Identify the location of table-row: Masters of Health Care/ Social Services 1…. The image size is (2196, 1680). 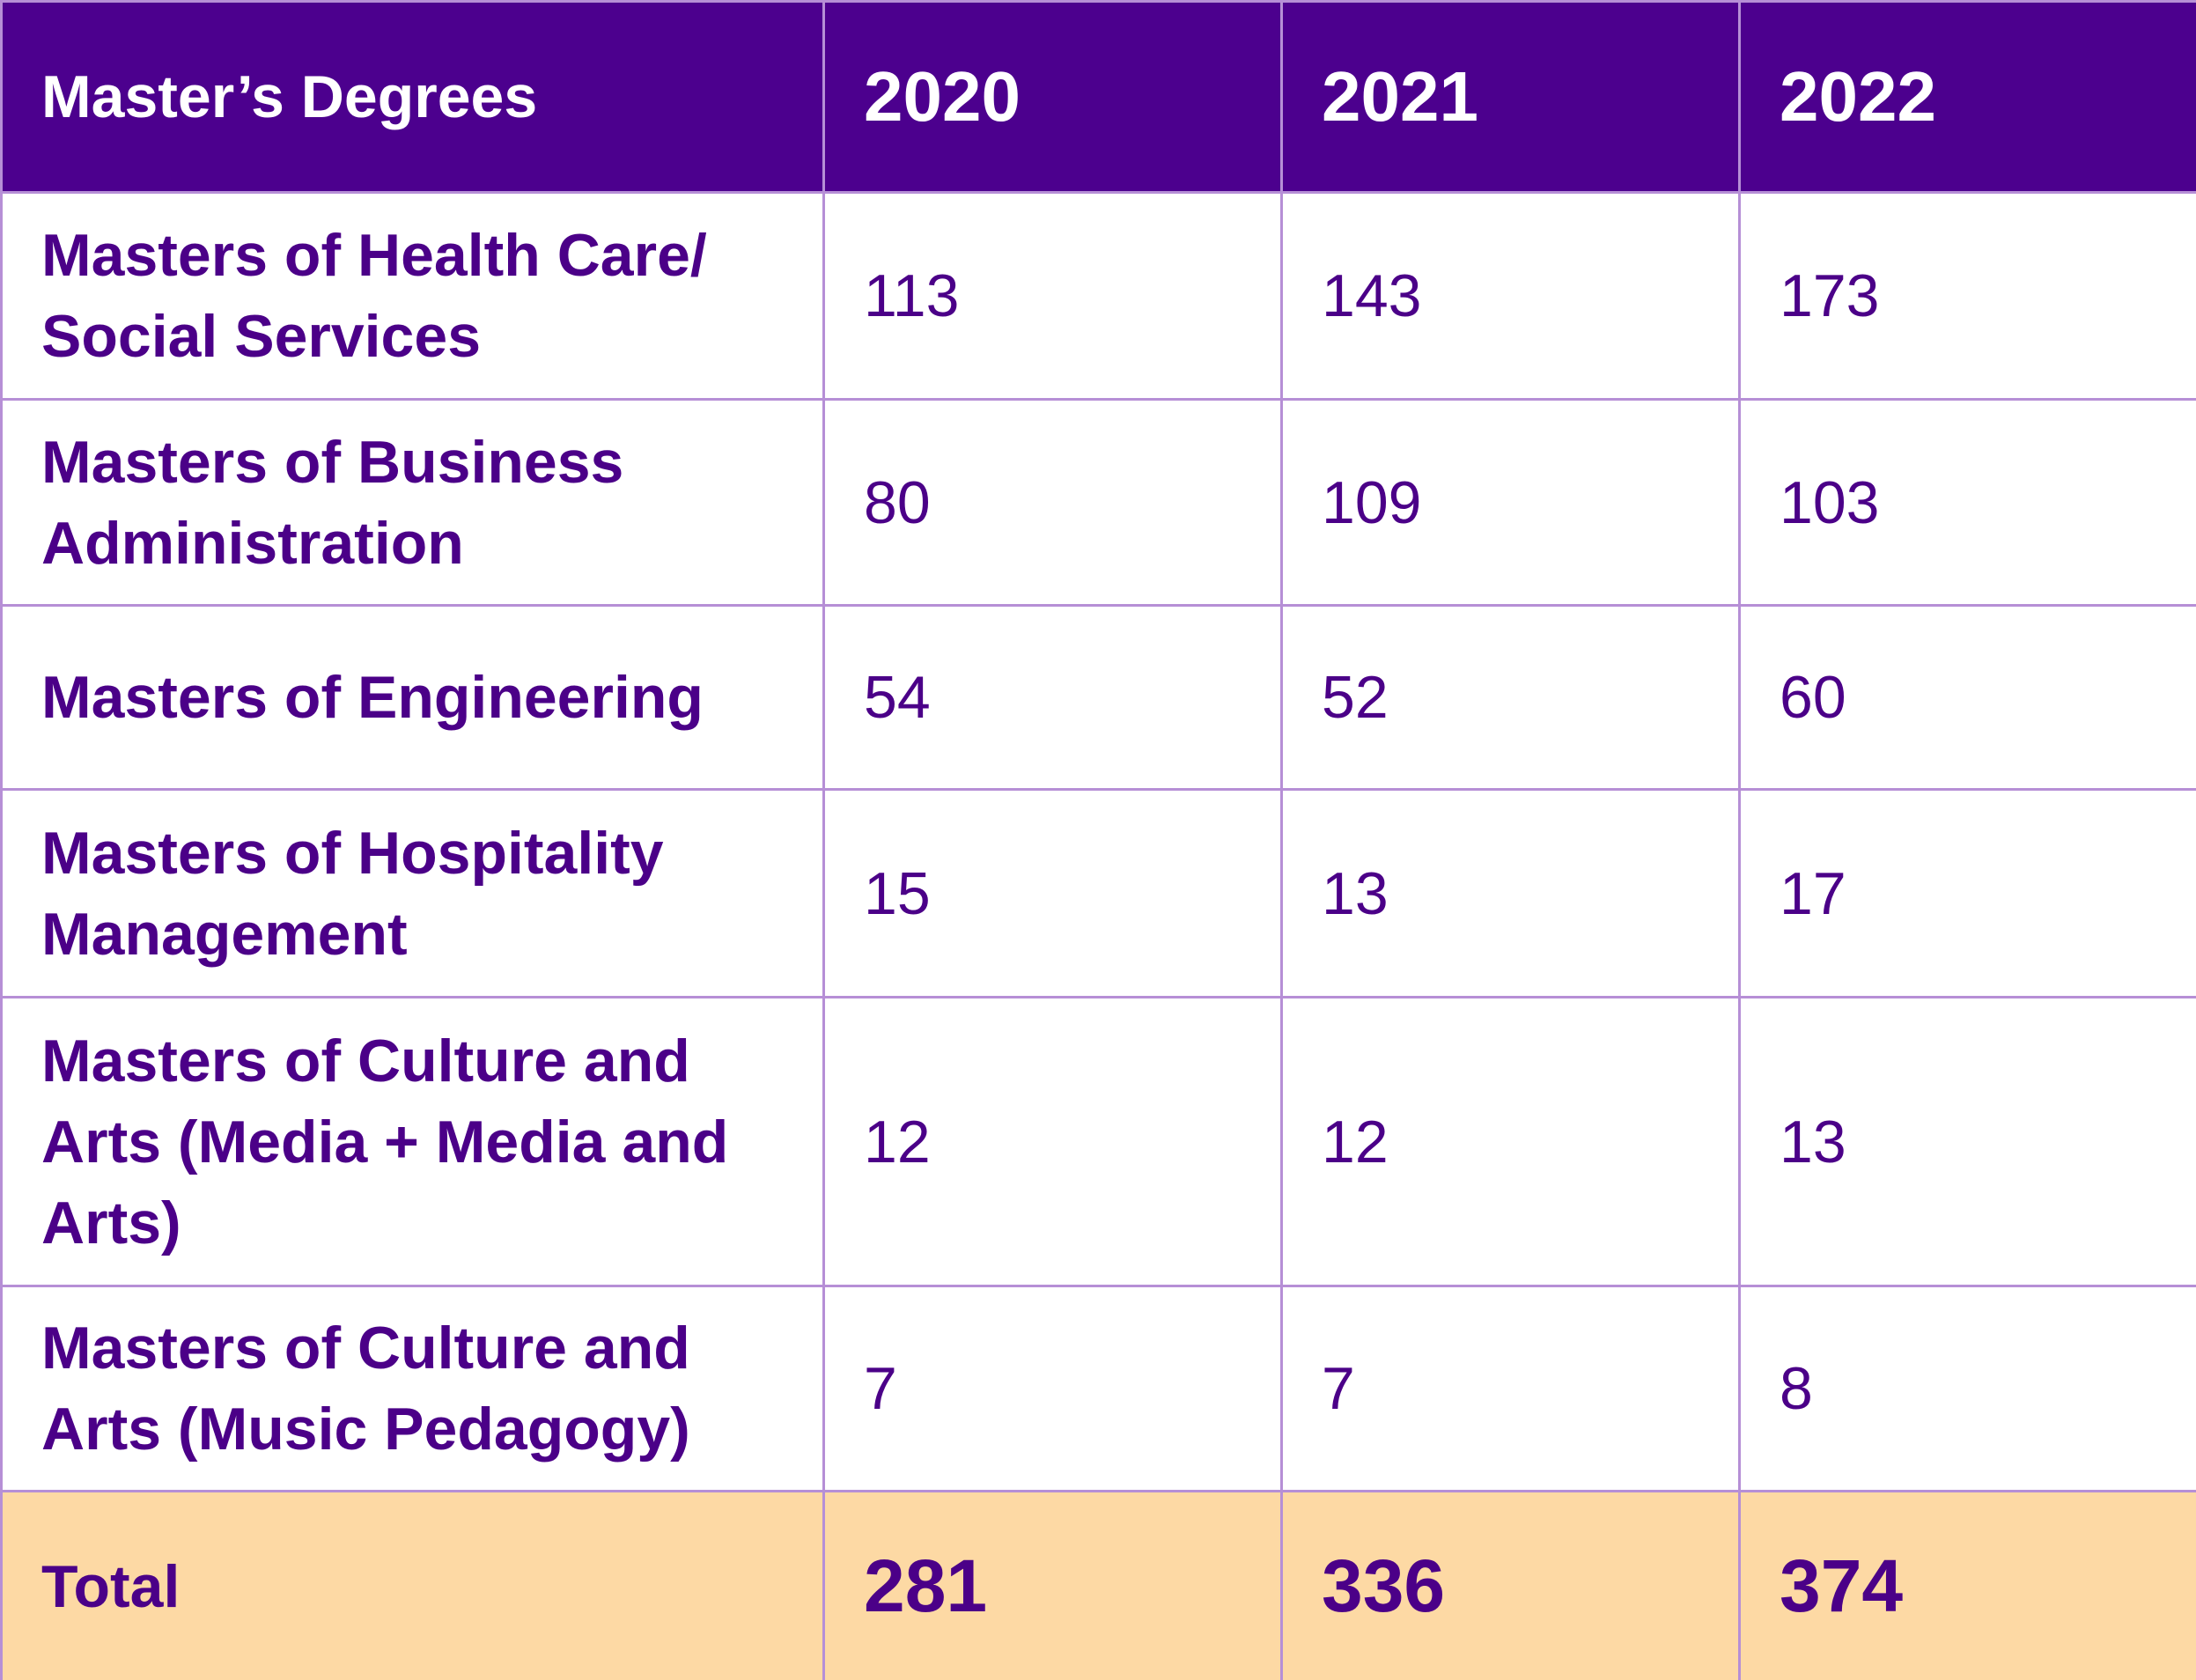
(1098, 296).